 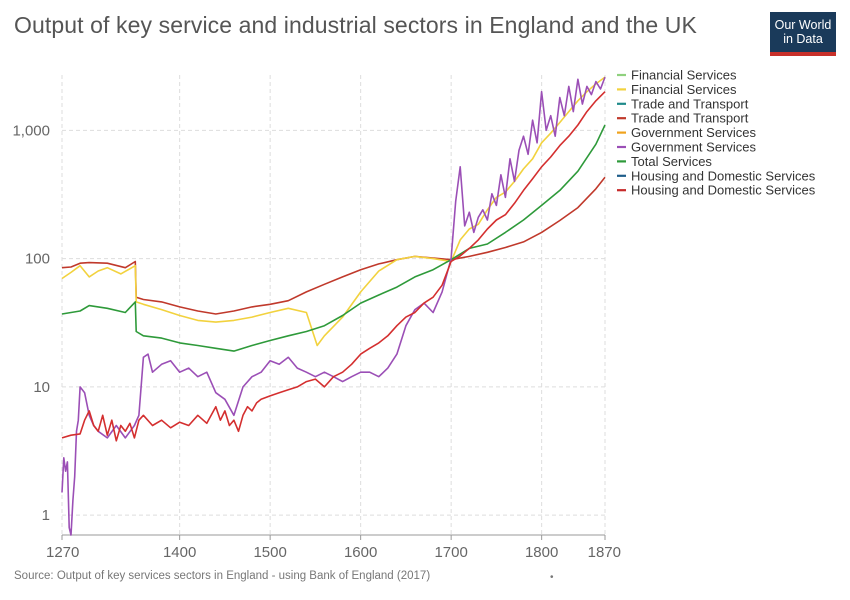 I want to click on x-tick-label: 1600, so click(x=360, y=552).